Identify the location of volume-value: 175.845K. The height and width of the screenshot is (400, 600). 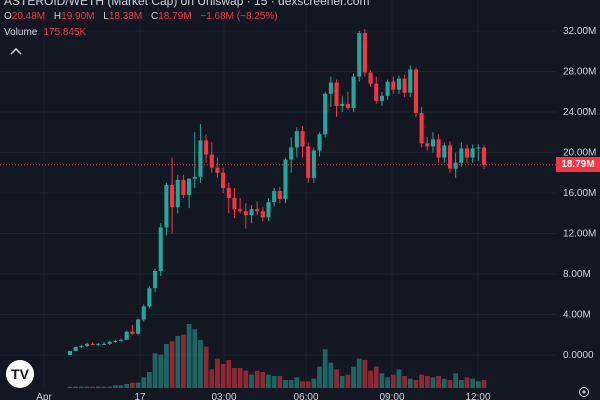
(65, 32).